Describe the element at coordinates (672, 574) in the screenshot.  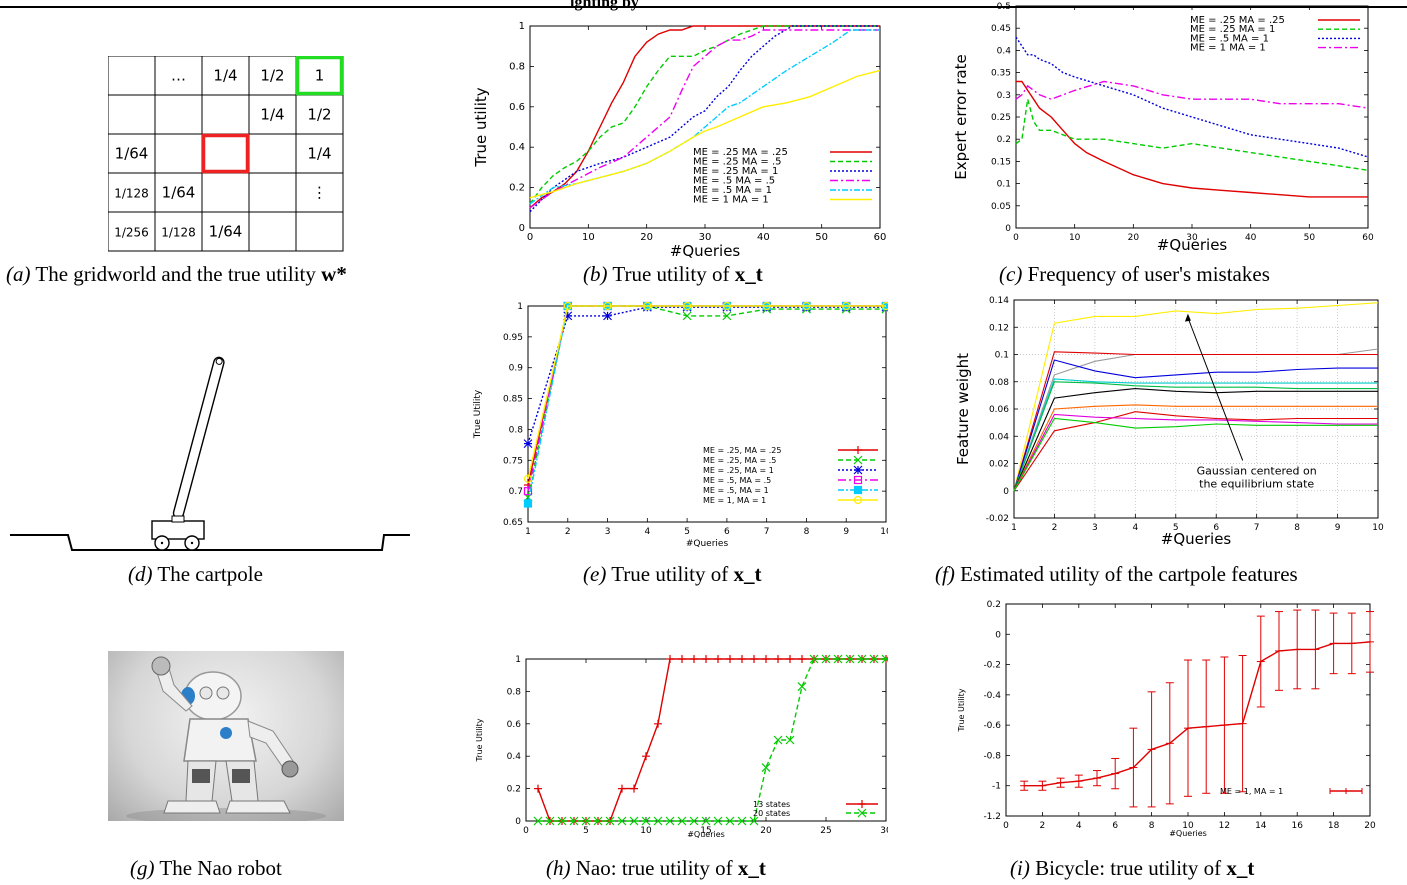
I see `caption-e: (e) True utility of x_t` at that location.